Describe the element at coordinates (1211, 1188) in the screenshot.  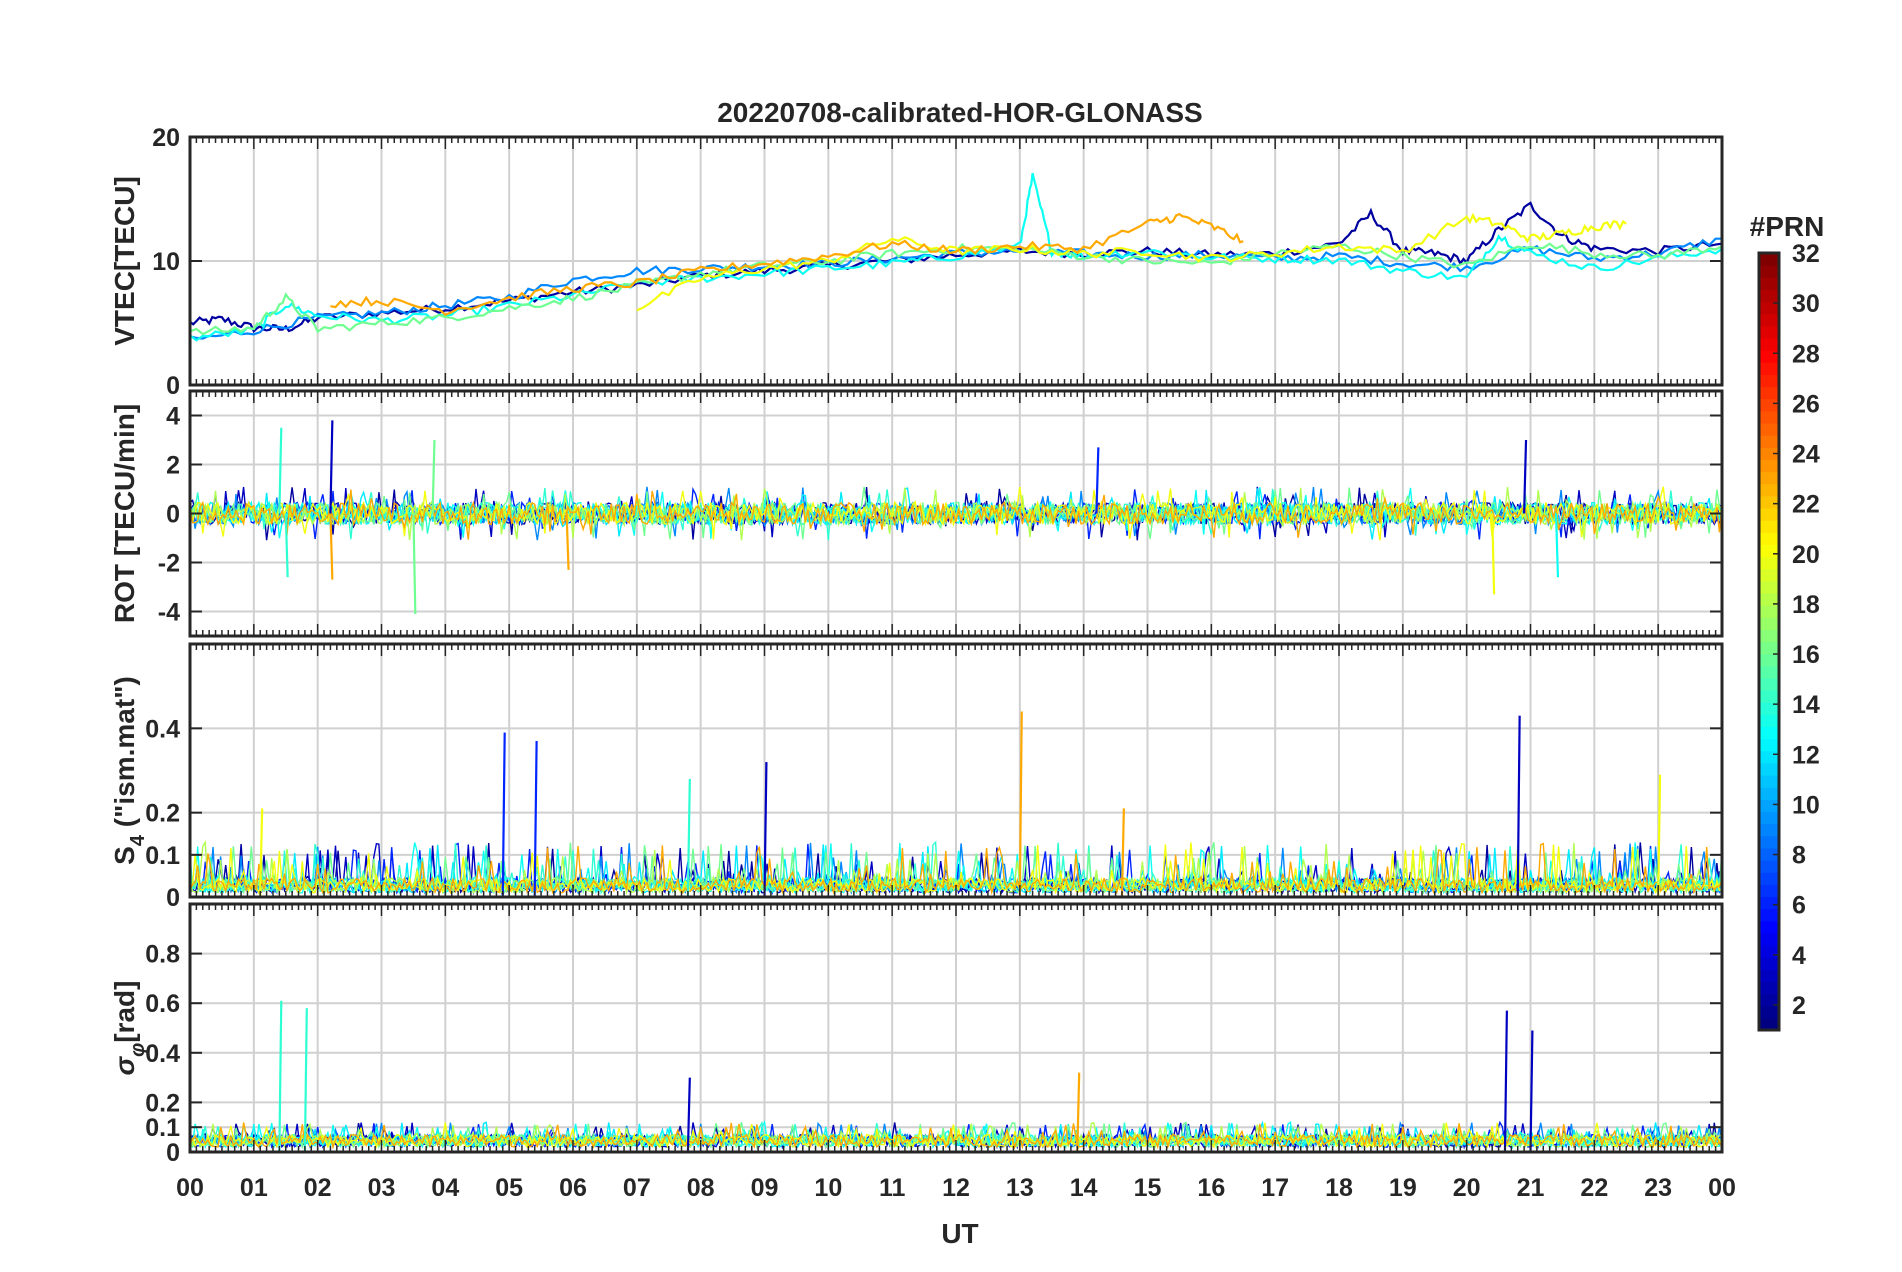
I see `x-tick-label: 16` at that location.